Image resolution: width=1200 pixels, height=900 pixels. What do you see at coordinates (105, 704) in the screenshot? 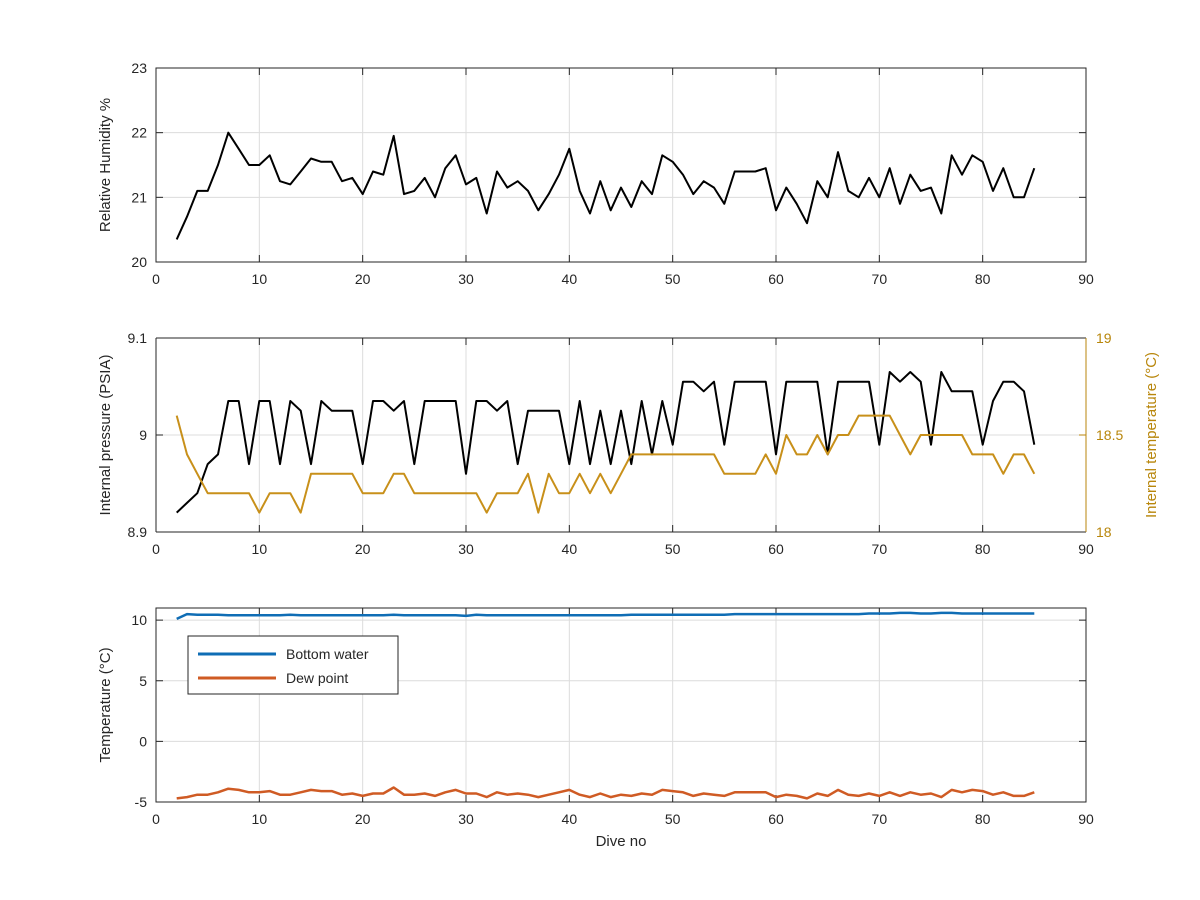
I see `y-axis-label: Temperature (°C)` at bounding box center [105, 704].